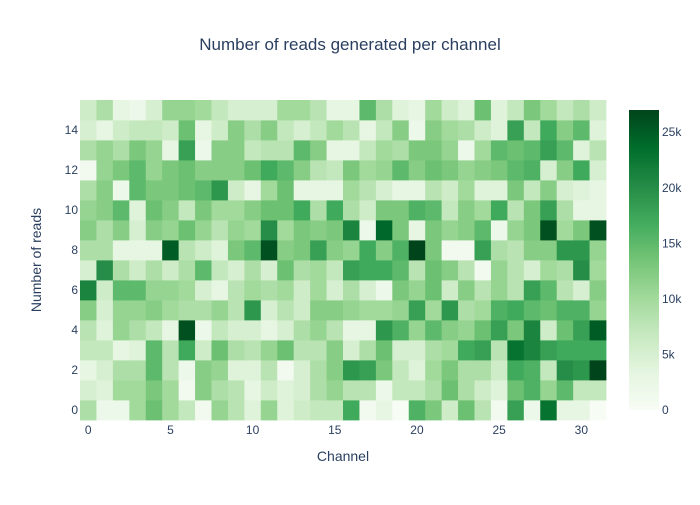 Image resolution: width=700 pixels, height=505 pixels. What do you see at coordinates (72, 210) in the screenshot?
I see `y-tick-label: 10` at bounding box center [72, 210].